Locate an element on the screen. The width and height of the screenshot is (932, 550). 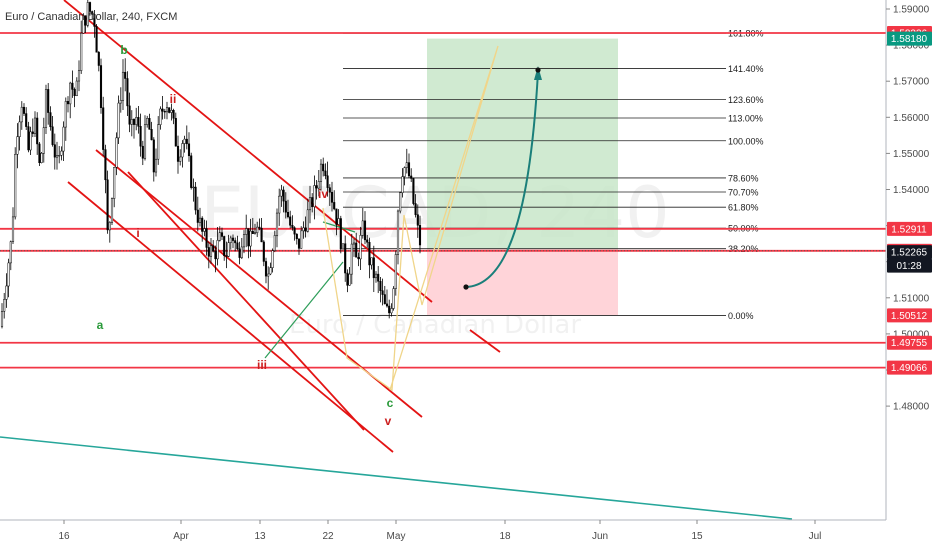
price-tag: 1.49755 is located at coordinates (909, 342).